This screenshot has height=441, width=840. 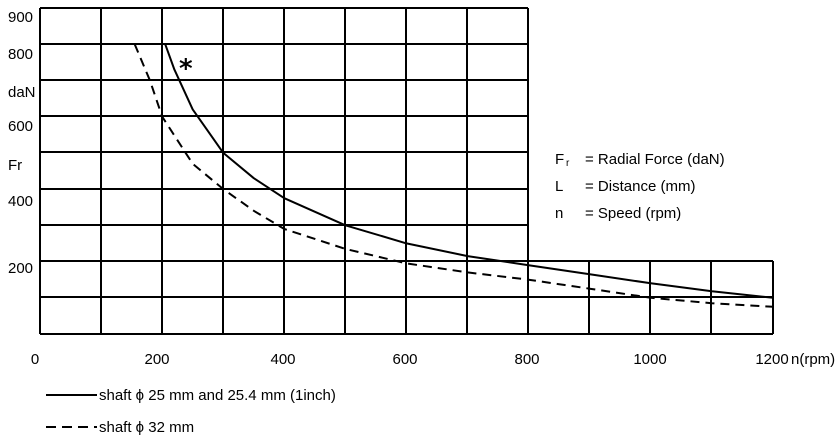 What do you see at coordinates (186, 69) in the screenshot?
I see `curve-annotation-star: *` at bounding box center [186, 69].